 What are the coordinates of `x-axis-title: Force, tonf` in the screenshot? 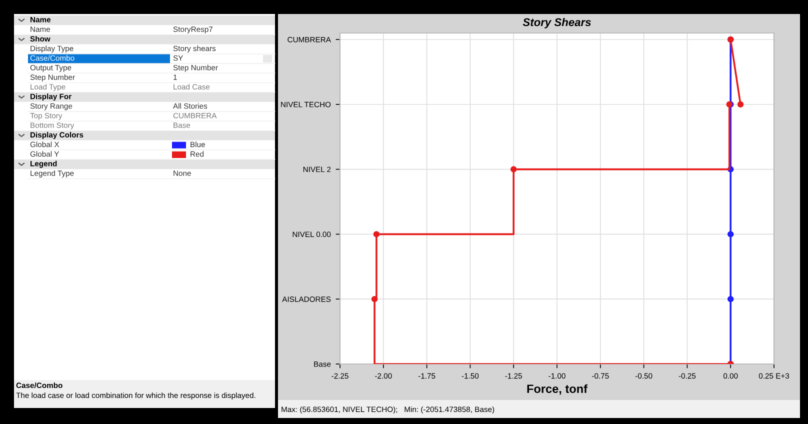 It's located at (557, 389).